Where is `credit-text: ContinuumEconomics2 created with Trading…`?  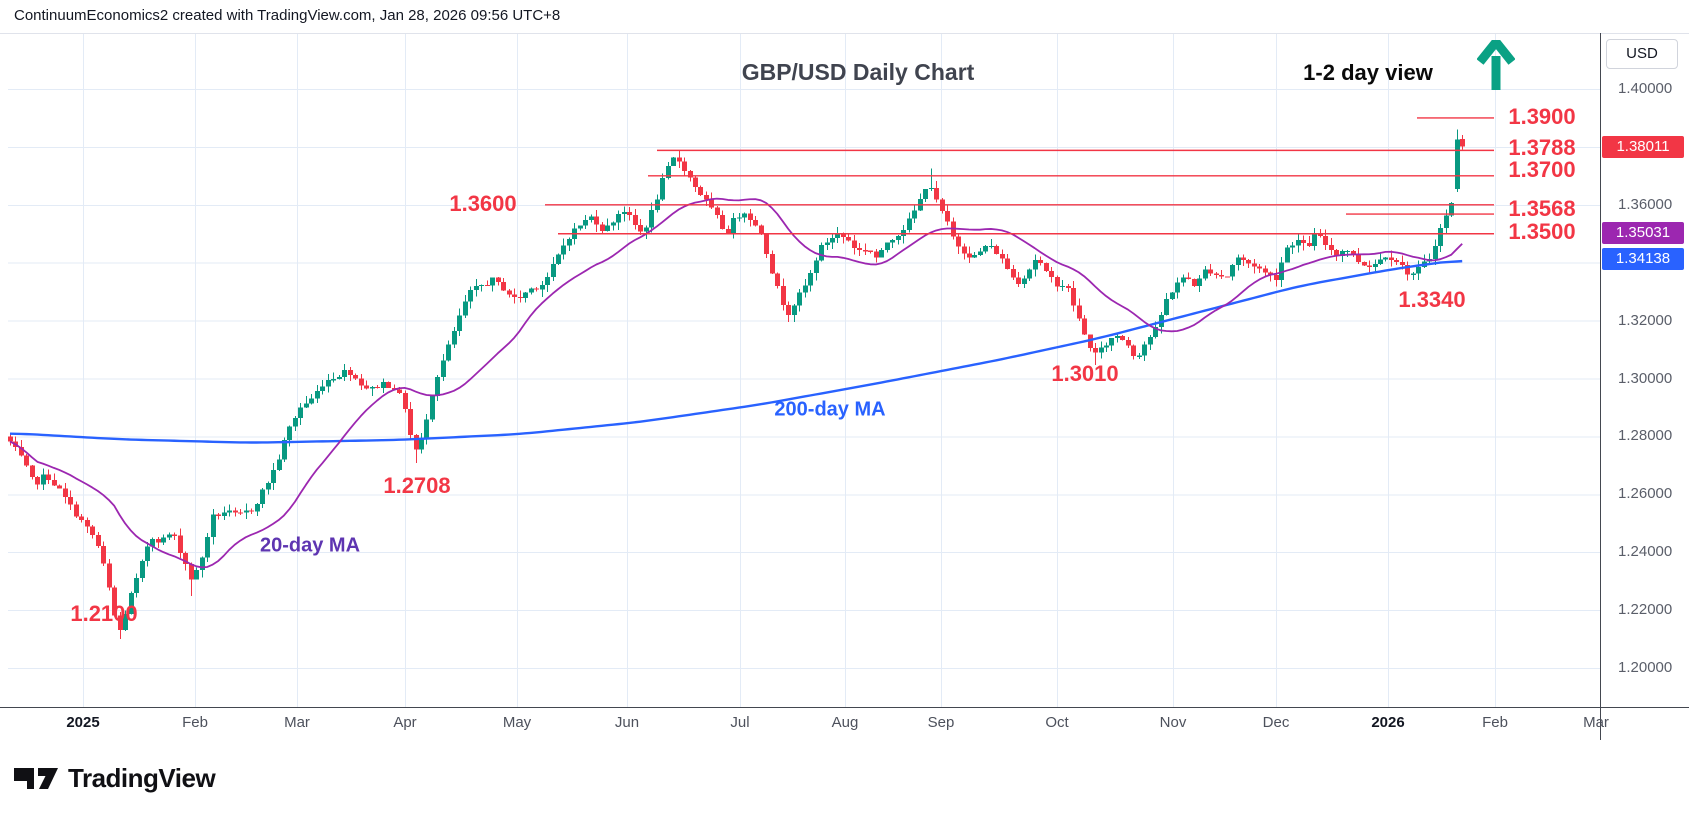
credit-text: ContinuumEconomics2 created with Trading… is located at coordinates (287, 15).